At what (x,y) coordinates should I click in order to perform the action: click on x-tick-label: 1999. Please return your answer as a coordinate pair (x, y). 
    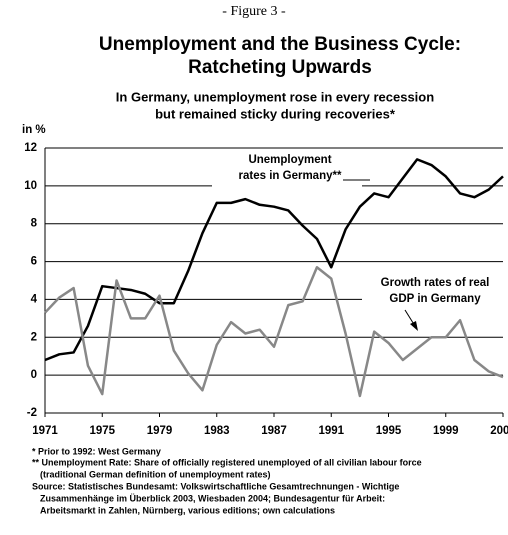
    Looking at the image, I should click on (446, 431).